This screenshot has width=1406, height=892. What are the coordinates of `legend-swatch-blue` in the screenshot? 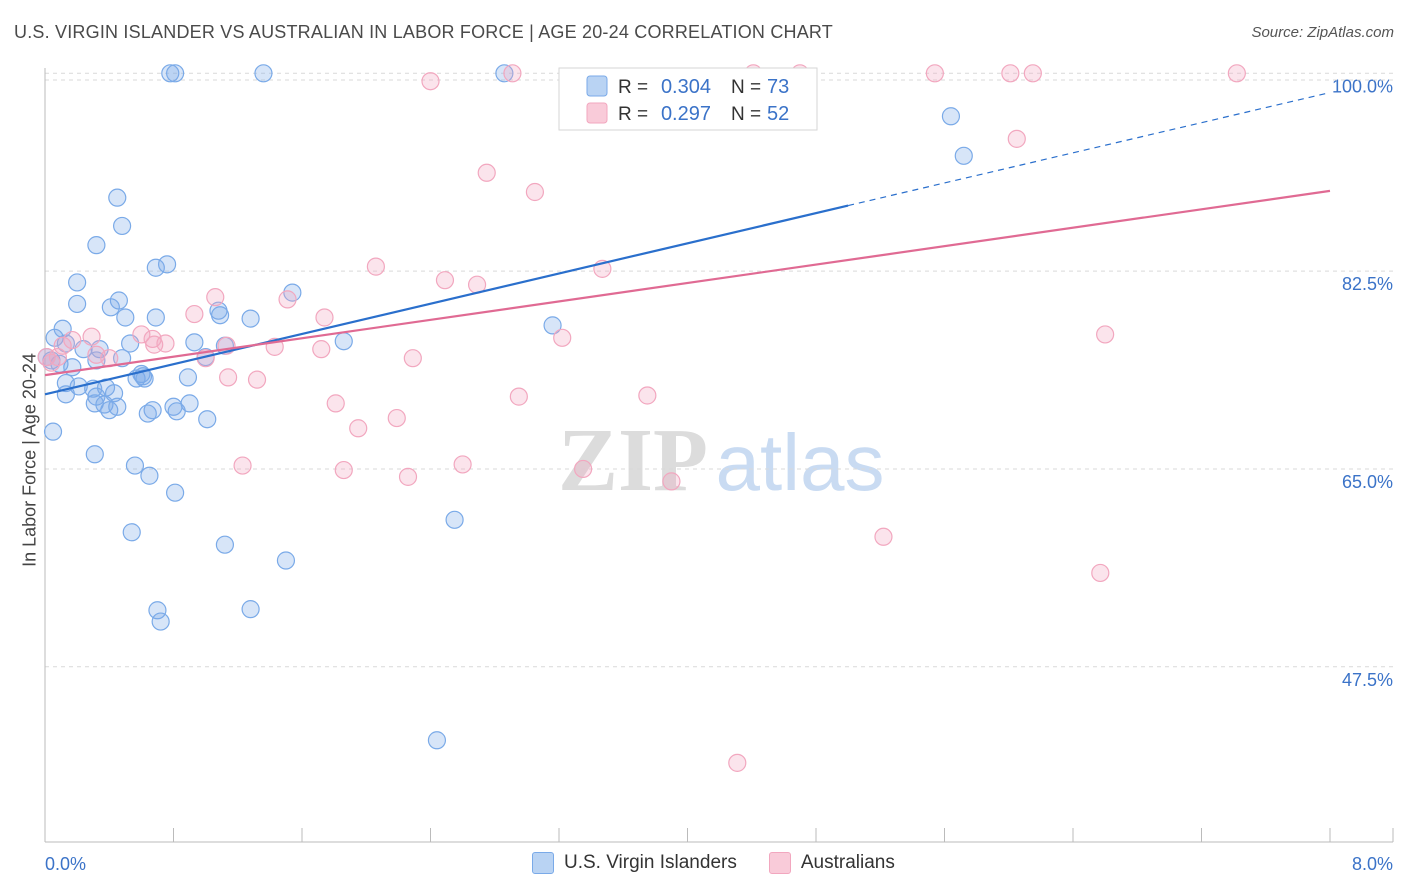 It's located at (543, 863).